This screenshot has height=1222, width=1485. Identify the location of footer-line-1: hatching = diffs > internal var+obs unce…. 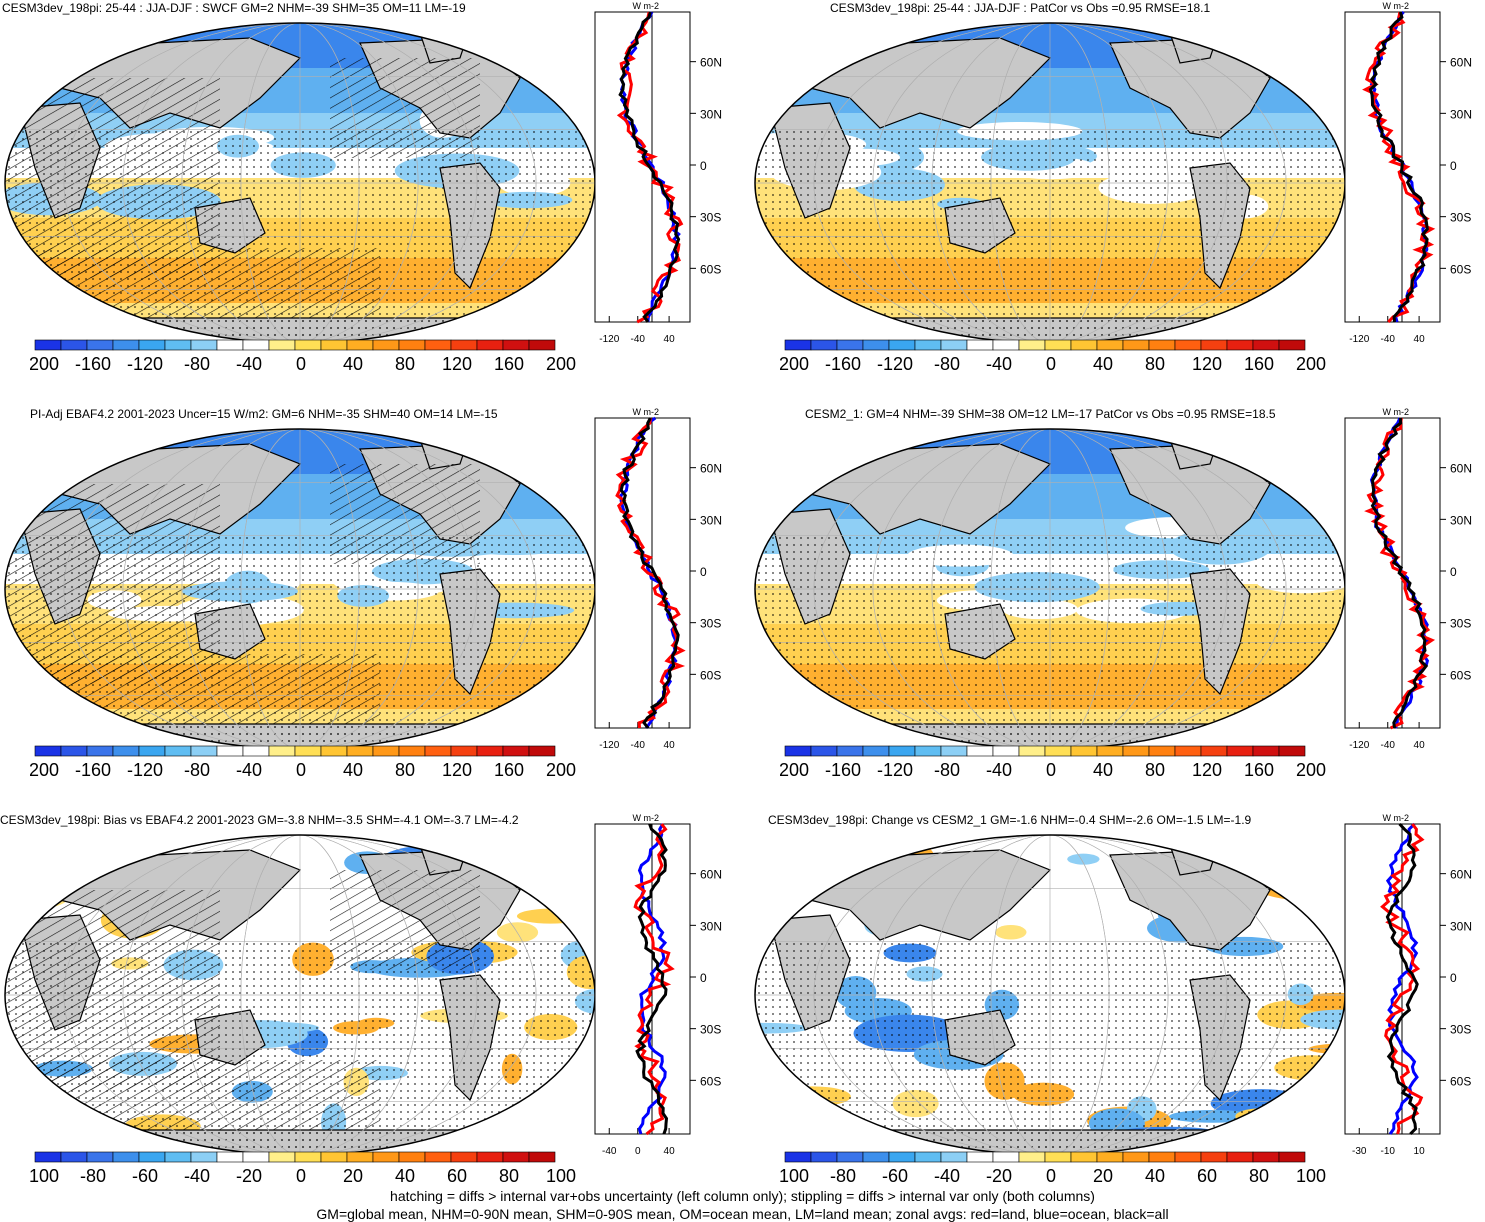
(742, 1196).